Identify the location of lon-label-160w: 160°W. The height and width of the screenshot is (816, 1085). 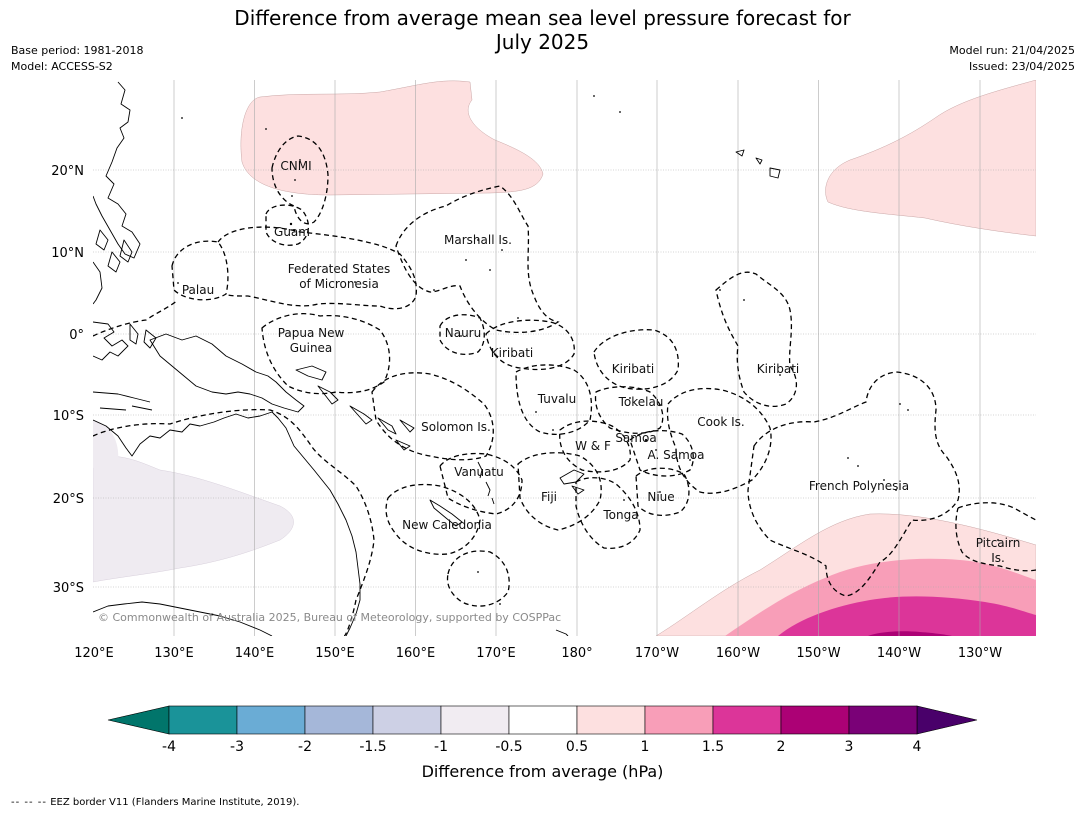
(738, 653).